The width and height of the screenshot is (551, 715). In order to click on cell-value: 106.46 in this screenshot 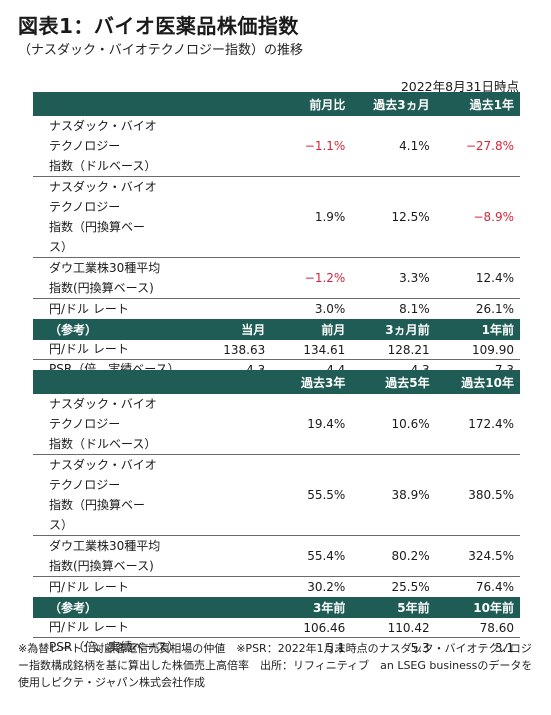, I will do `click(311, 628)`.